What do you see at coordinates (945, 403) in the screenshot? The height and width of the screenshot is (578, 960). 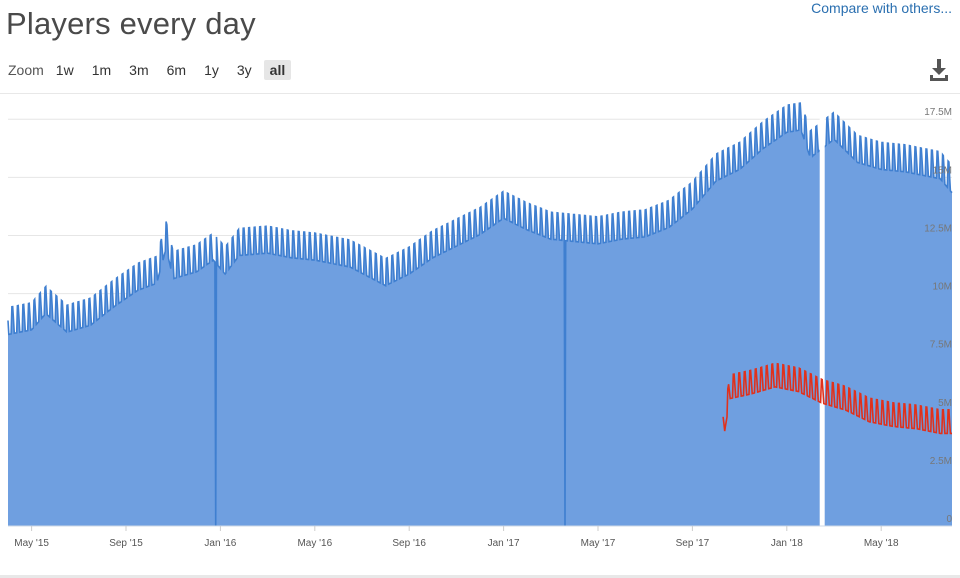 I see `y-tick-label-2: 5M` at bounding box center [945, 403].